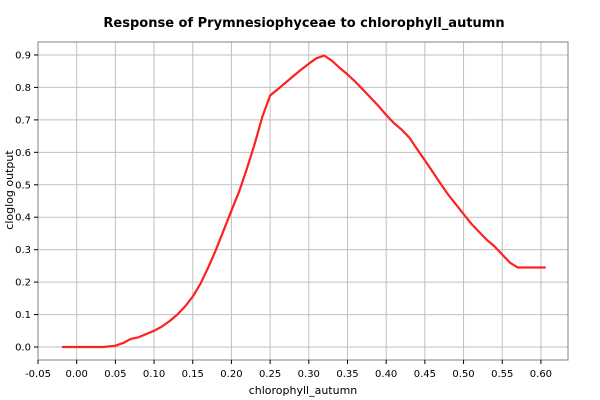  I want to click on y-tick-label: 0.3, so click(23, 250).